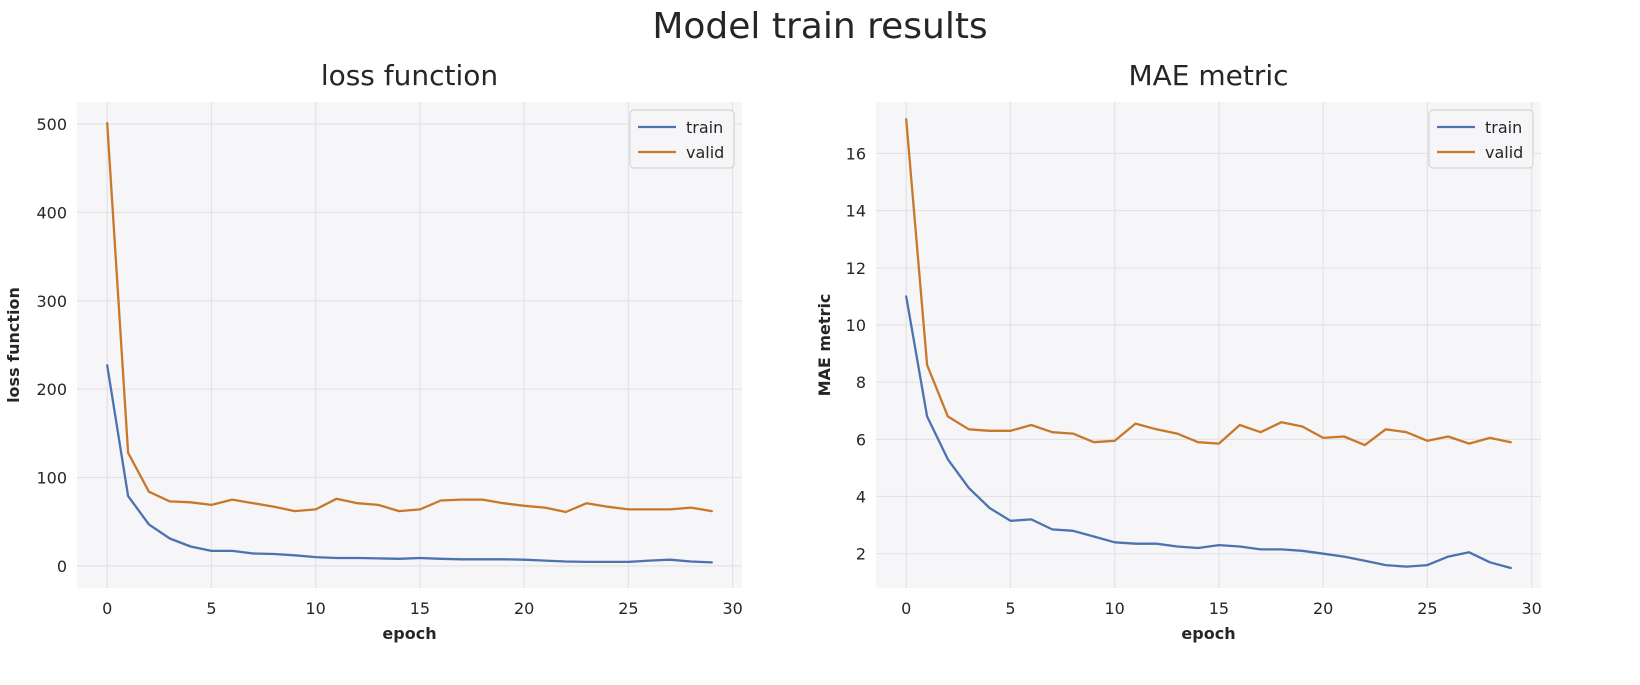 This screenshot has width=1640, height=685. I want to click on mae-y-tick-label: 14, so click(856, 211).